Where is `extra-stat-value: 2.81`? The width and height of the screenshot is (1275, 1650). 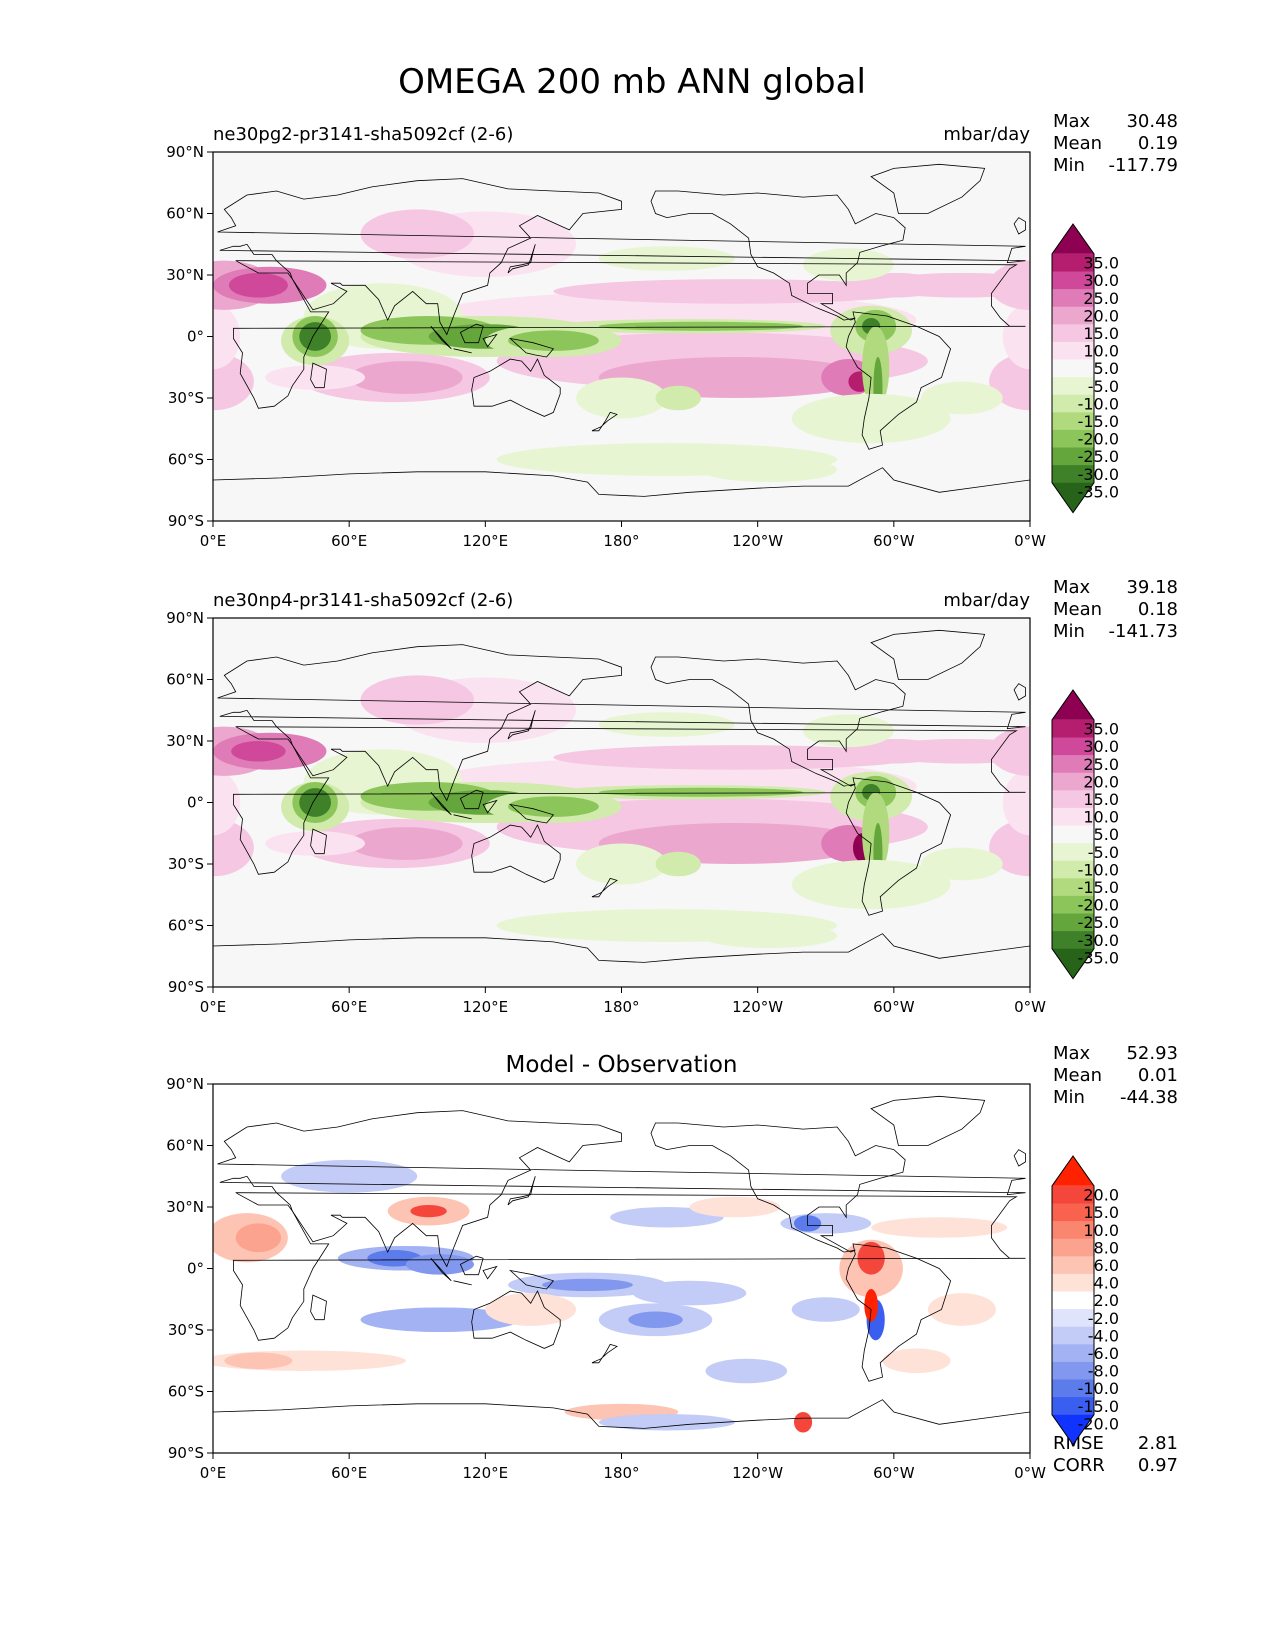
extra-stat-value: 2.81 is located at coordinates (1158, 1443).